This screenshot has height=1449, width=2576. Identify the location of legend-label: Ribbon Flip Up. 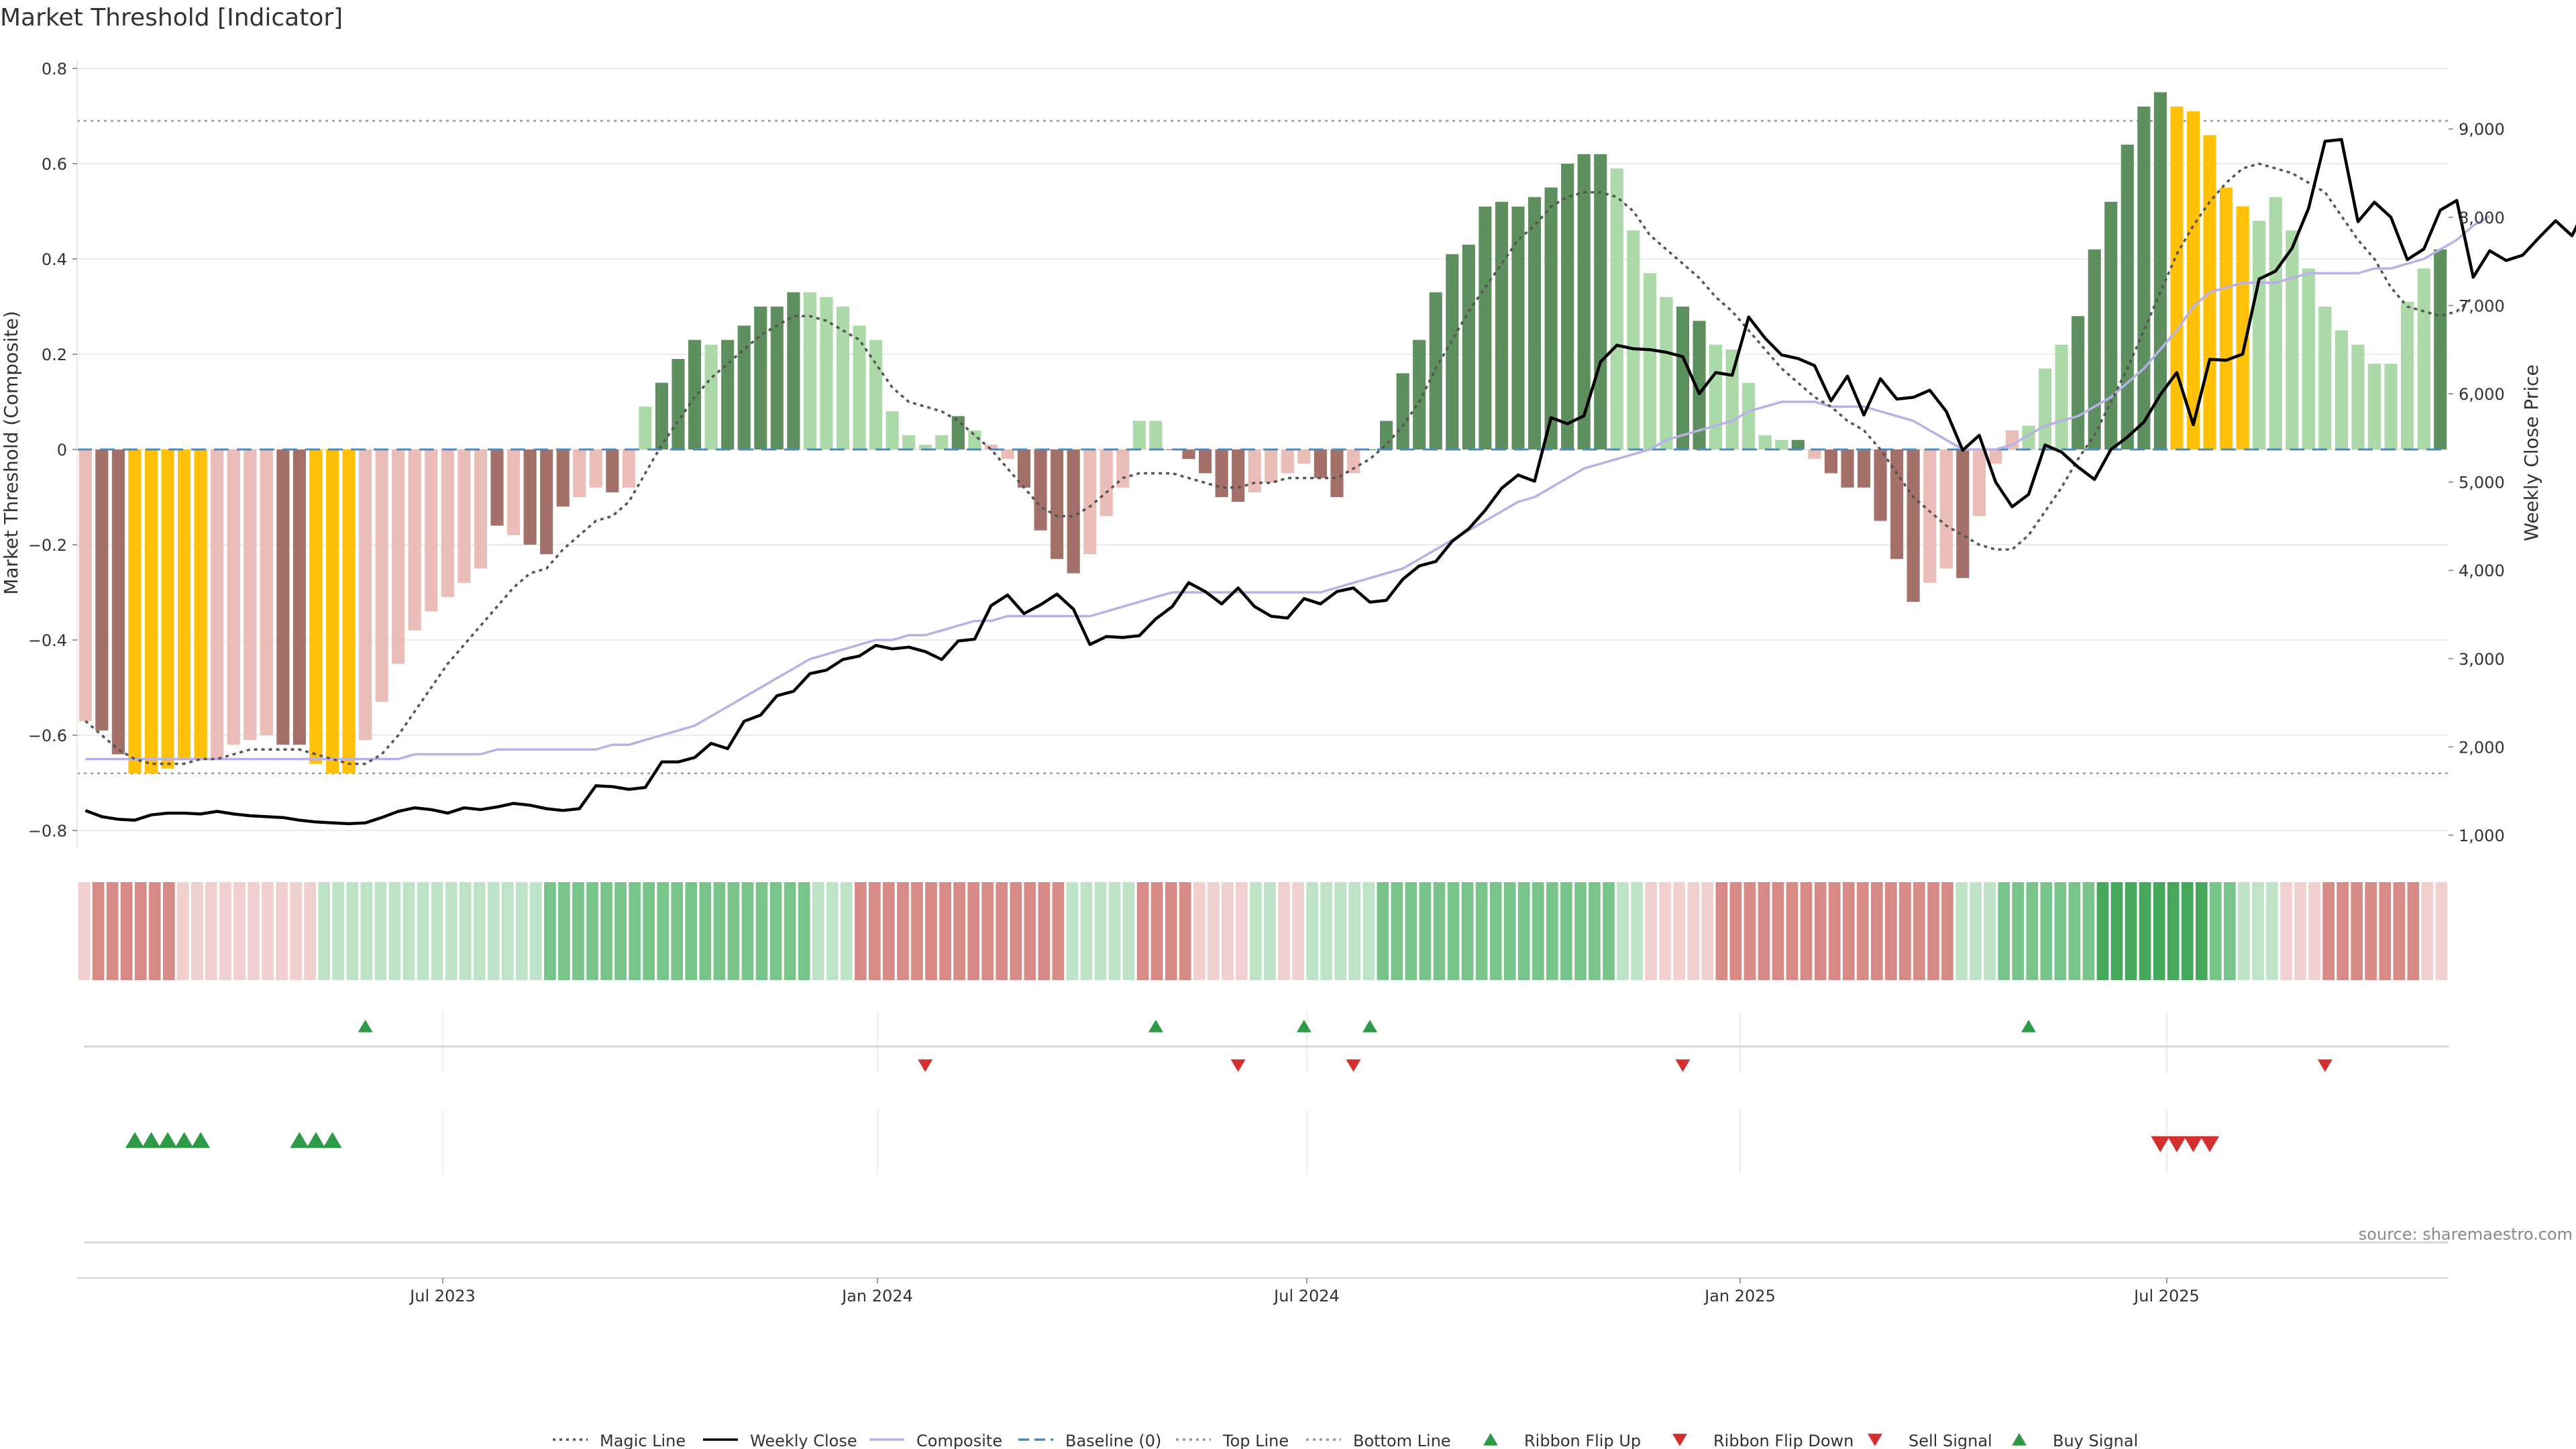
(1582, 1440).